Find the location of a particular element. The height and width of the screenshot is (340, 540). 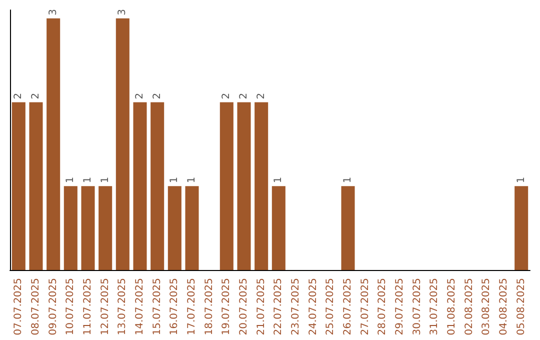

x-tick-label: 08.07.2025 is located at coordinates (36, 307).